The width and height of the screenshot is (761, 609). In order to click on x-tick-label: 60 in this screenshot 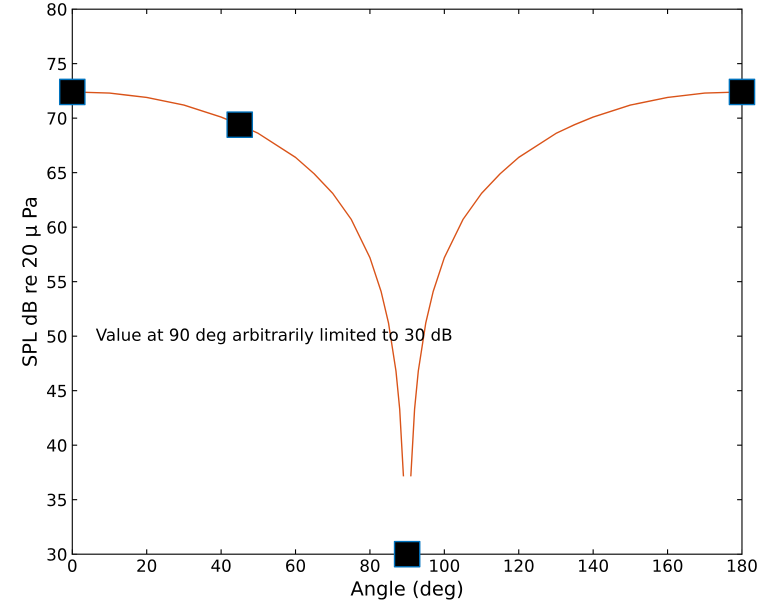, I will do `click(296, 565)`.